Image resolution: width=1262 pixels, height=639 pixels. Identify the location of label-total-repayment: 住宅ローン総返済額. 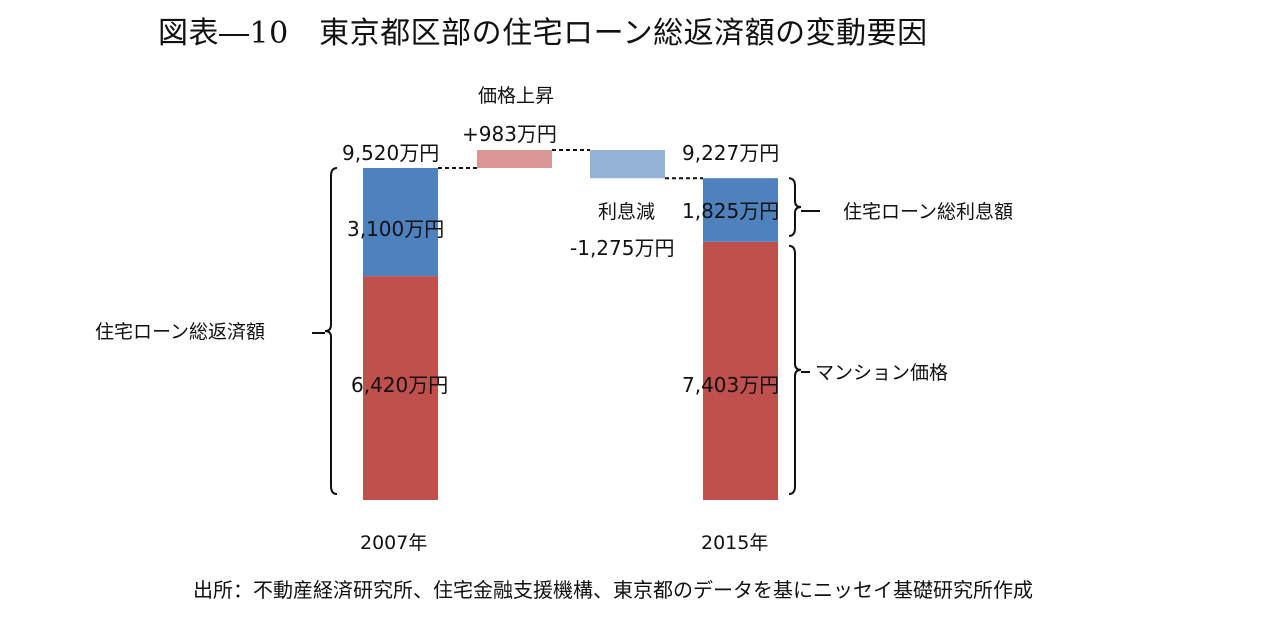
(180, 332).